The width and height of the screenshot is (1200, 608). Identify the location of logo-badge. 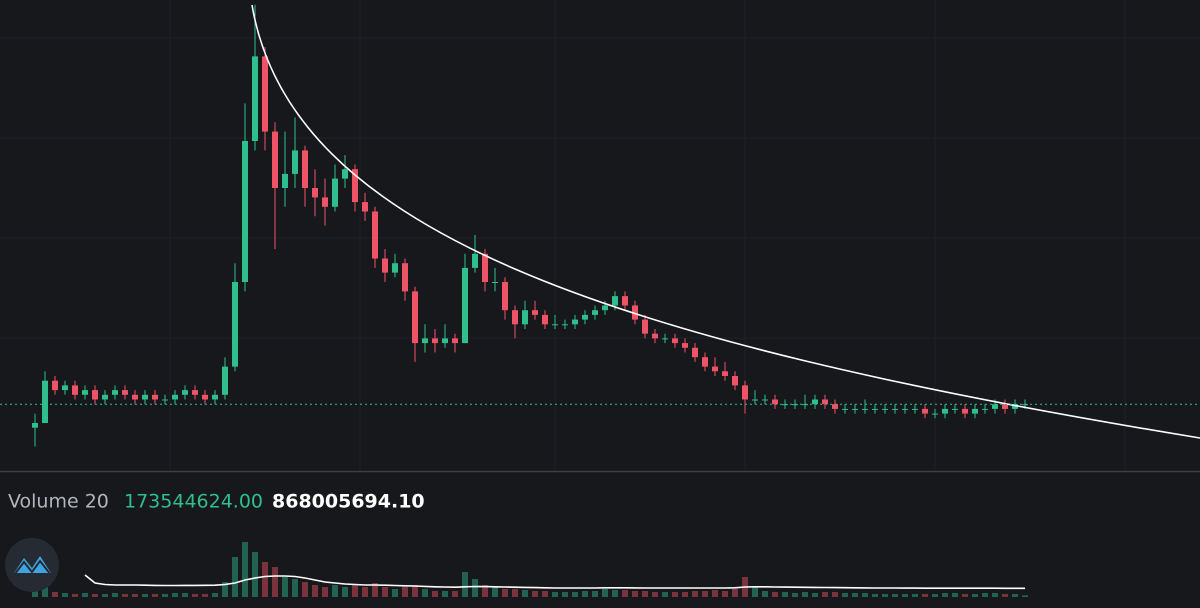
(32, 565).